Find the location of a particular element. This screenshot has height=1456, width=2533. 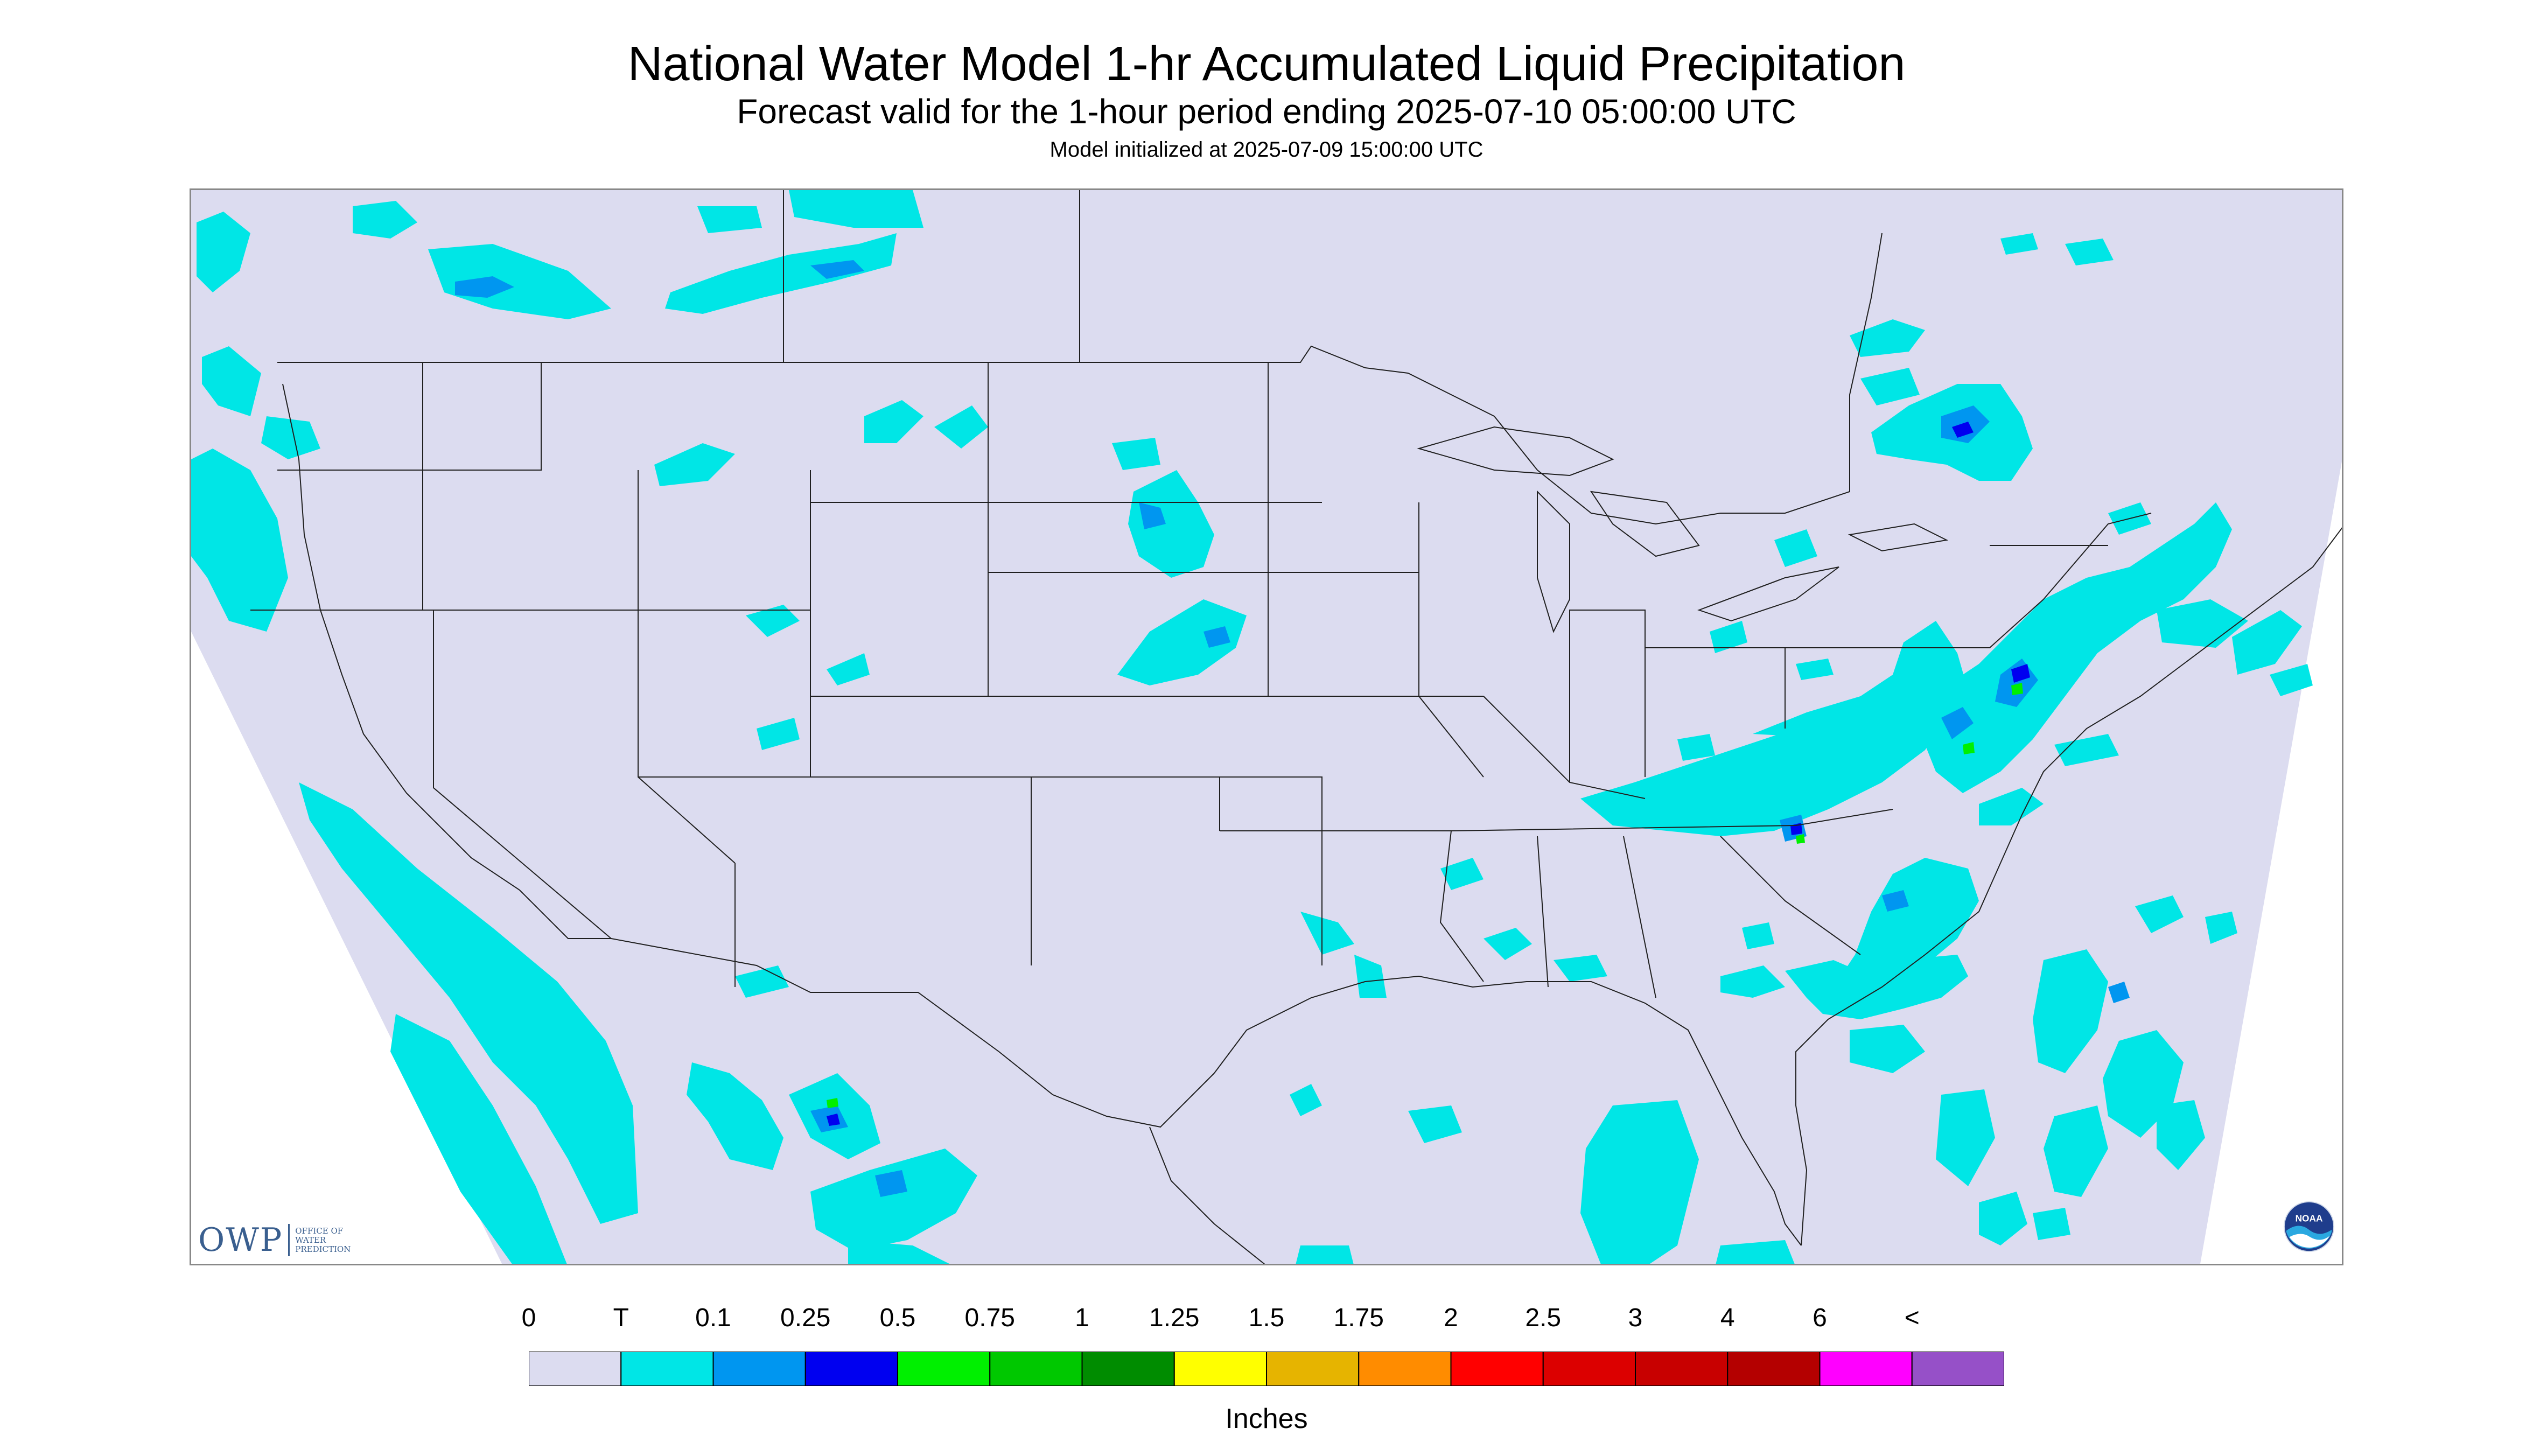

legend-tick-label: 0.75 is located at coordinates (989, 1318).